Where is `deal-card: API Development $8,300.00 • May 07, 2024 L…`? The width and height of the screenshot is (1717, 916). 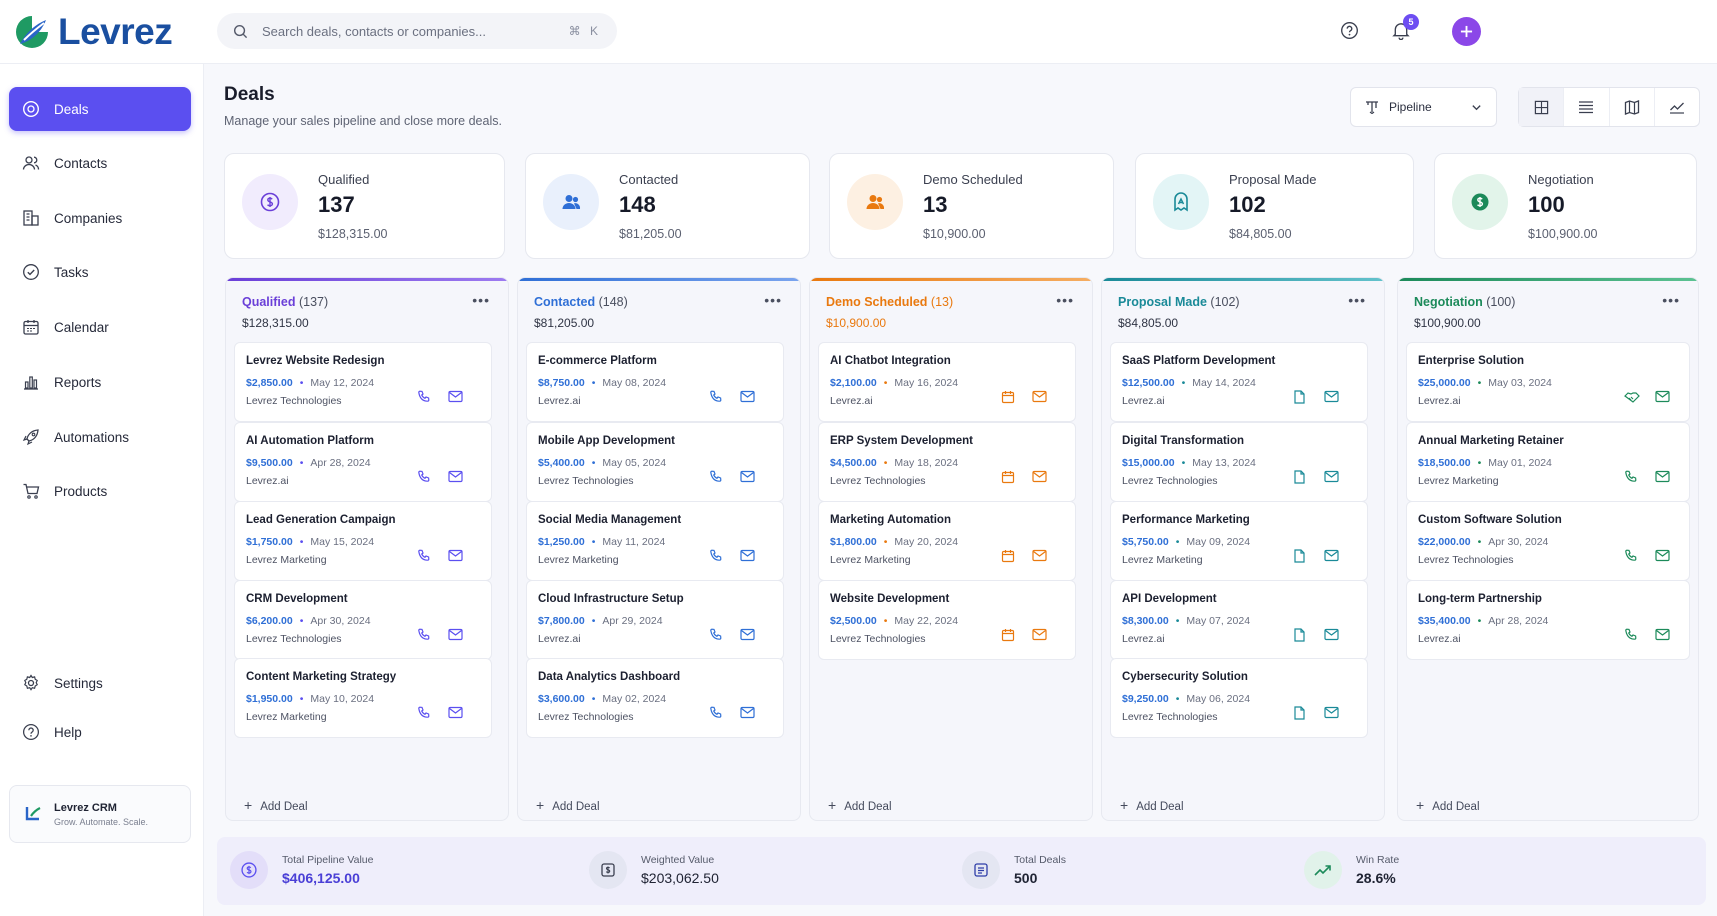
deal-card: API Development $8,300.00 • May 07, 2024 L… is located at coordinates (1239, 620).